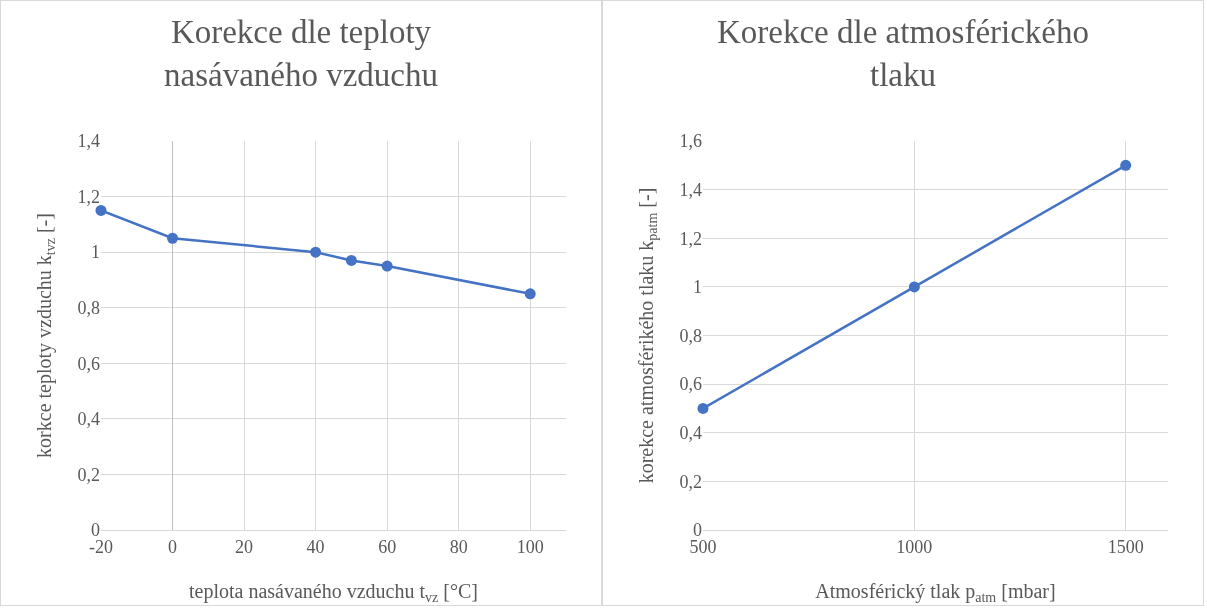 The width and height of the screenshot is (1207, 608). I want to click on x-tick-label: 80, so click(458, 546).